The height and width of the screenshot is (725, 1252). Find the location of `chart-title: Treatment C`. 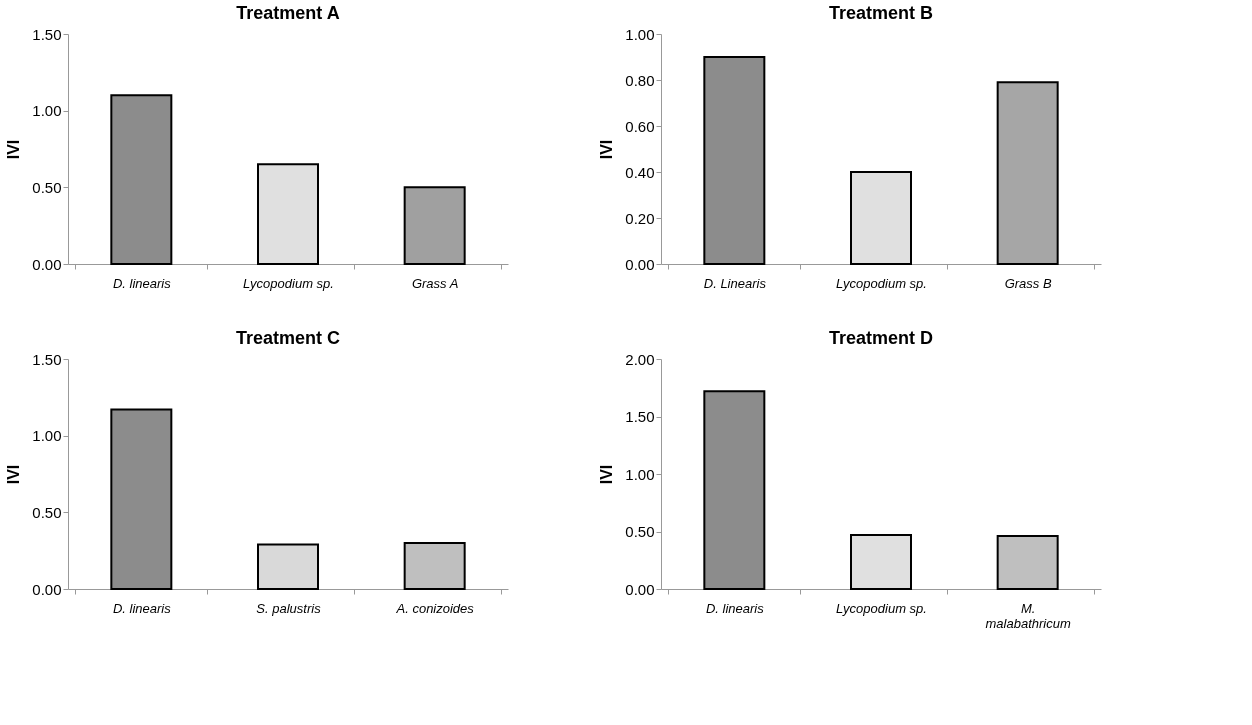

chart-title: Treatment C is located at coordinates (288, 338).